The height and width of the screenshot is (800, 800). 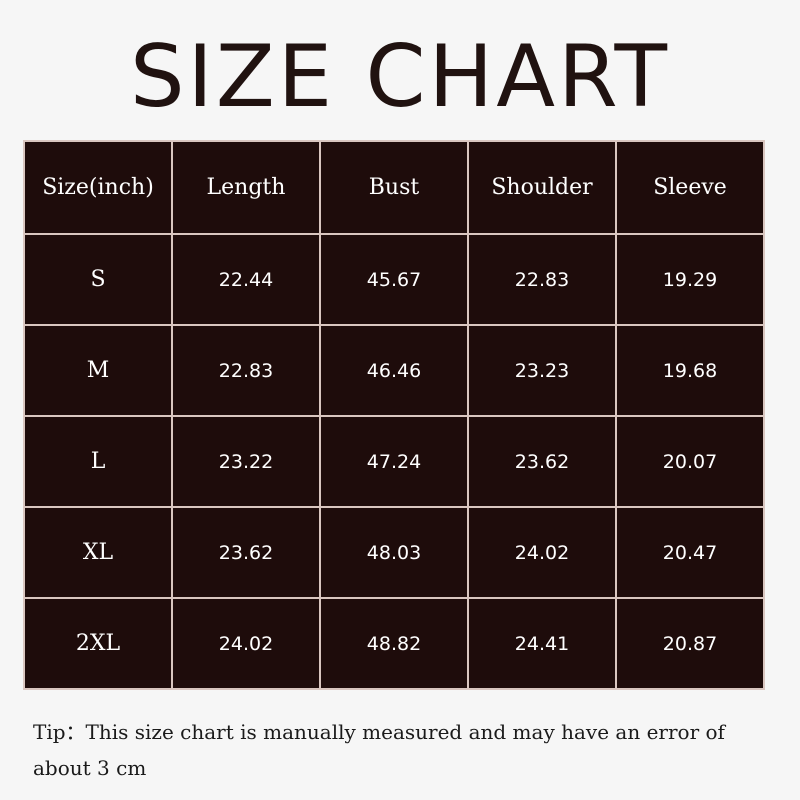 I want to click on measurement-cell: 46.46, so click(x=394, y=370).